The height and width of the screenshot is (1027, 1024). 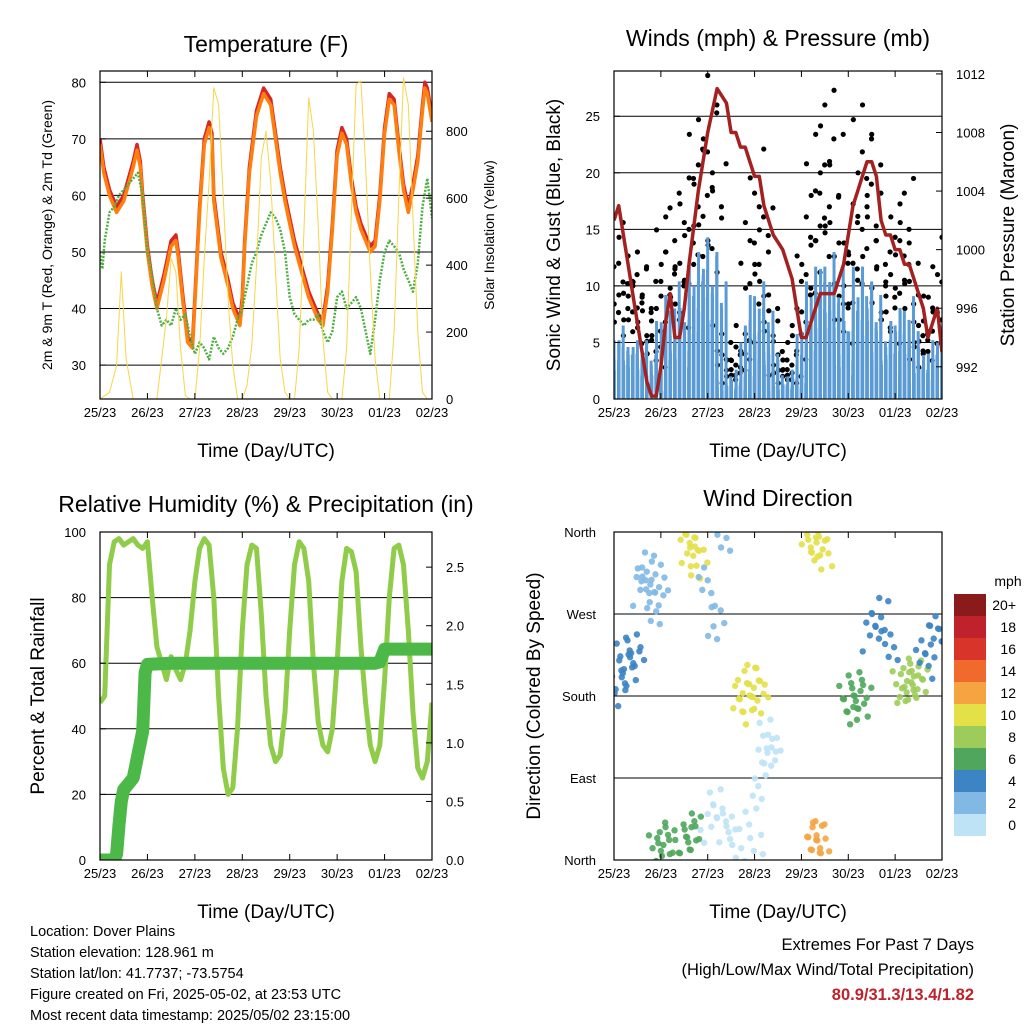 What do you see at coordinates (266, 212) in the screenshot?
I see `temperature-series-line` at bounding box center [266, 212].